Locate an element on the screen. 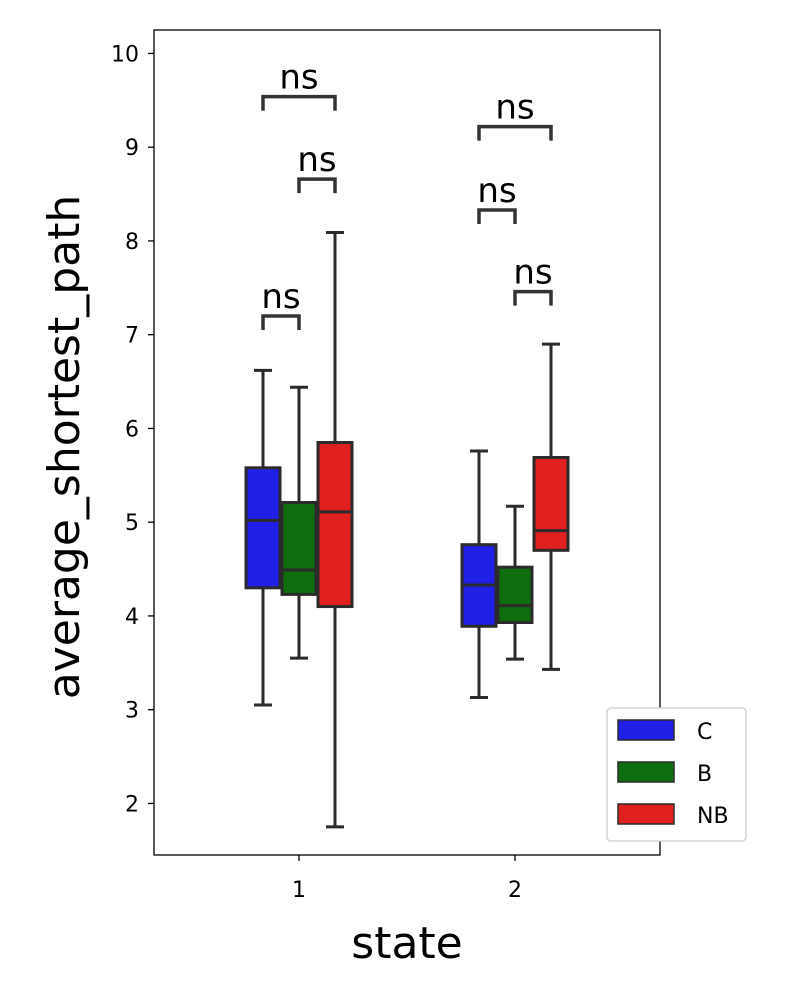 The width and height of the screenshot is (800, 1000). legend-item-NB: NB is located at coordinates (673, 816).